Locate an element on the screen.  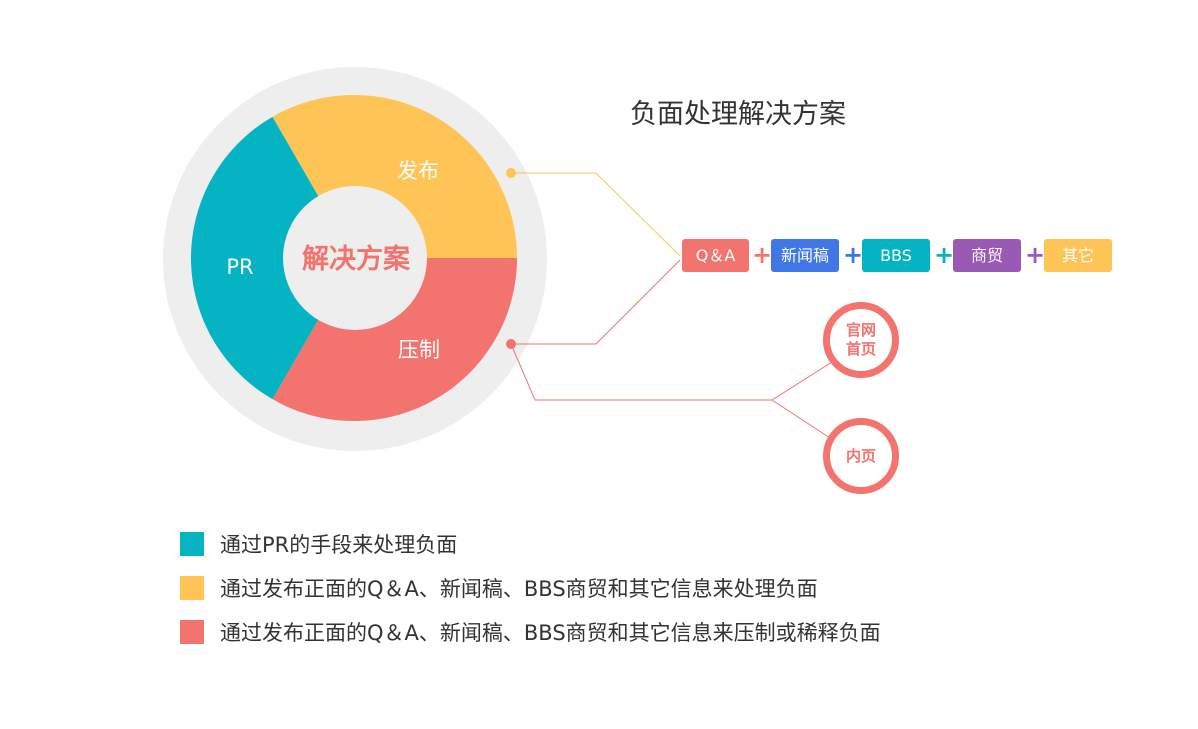
tag-bbs: BBS is located at coordinates (896, 255).